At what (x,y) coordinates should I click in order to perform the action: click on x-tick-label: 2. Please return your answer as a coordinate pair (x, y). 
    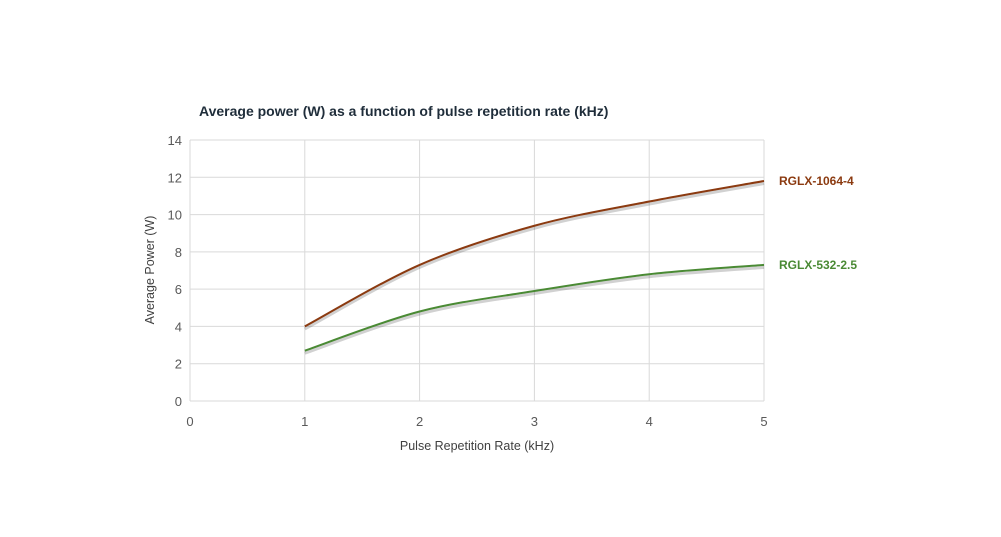
    Looking at the image, I should click on (419, 421).